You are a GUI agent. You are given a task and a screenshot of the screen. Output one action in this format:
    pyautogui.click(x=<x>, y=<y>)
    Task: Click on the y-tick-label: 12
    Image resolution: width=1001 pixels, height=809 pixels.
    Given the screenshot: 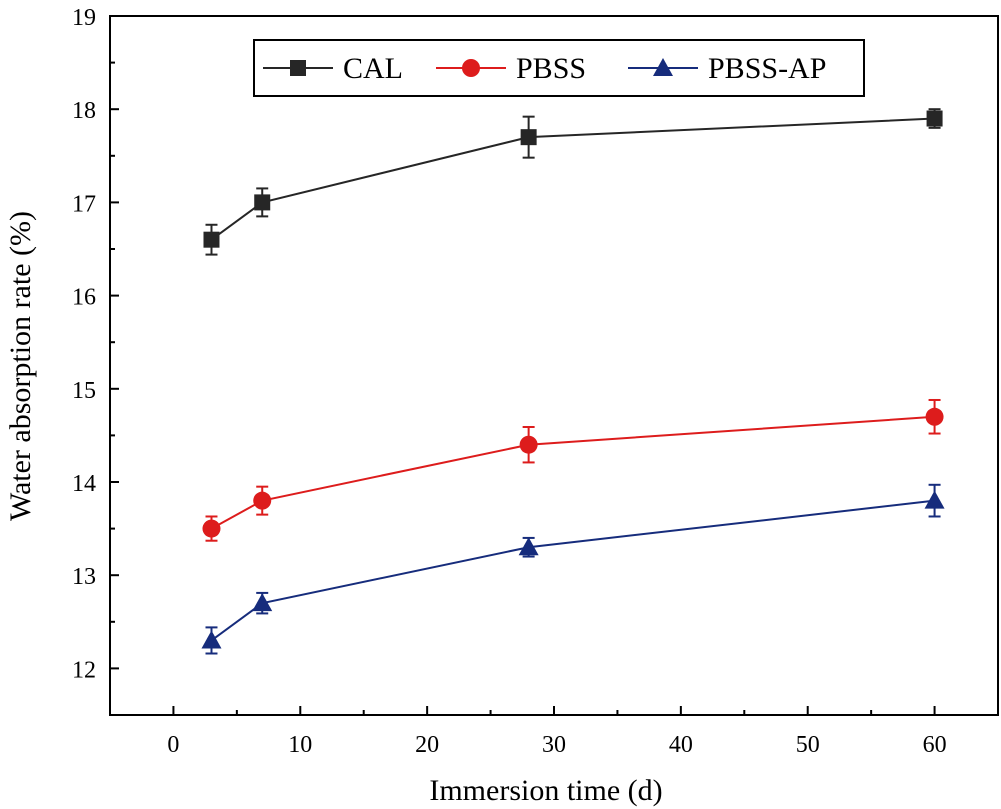 What is the action you would take?
    pyautogui.click(x=84, y=670)
    